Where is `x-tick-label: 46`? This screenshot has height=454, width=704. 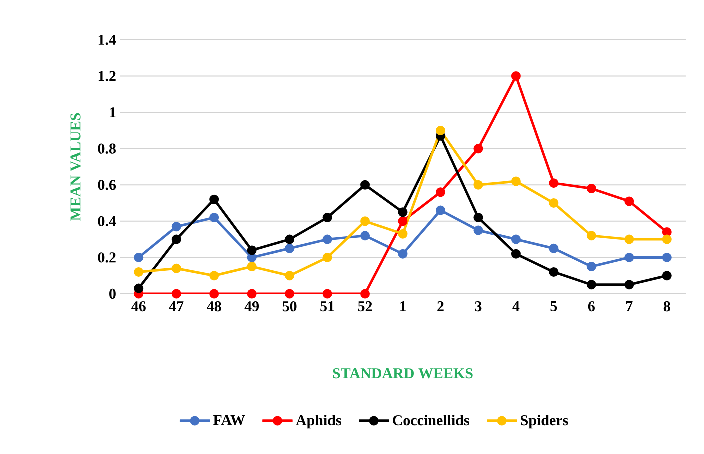
x-tick-label: 46 is located at coordinates (139, 307).